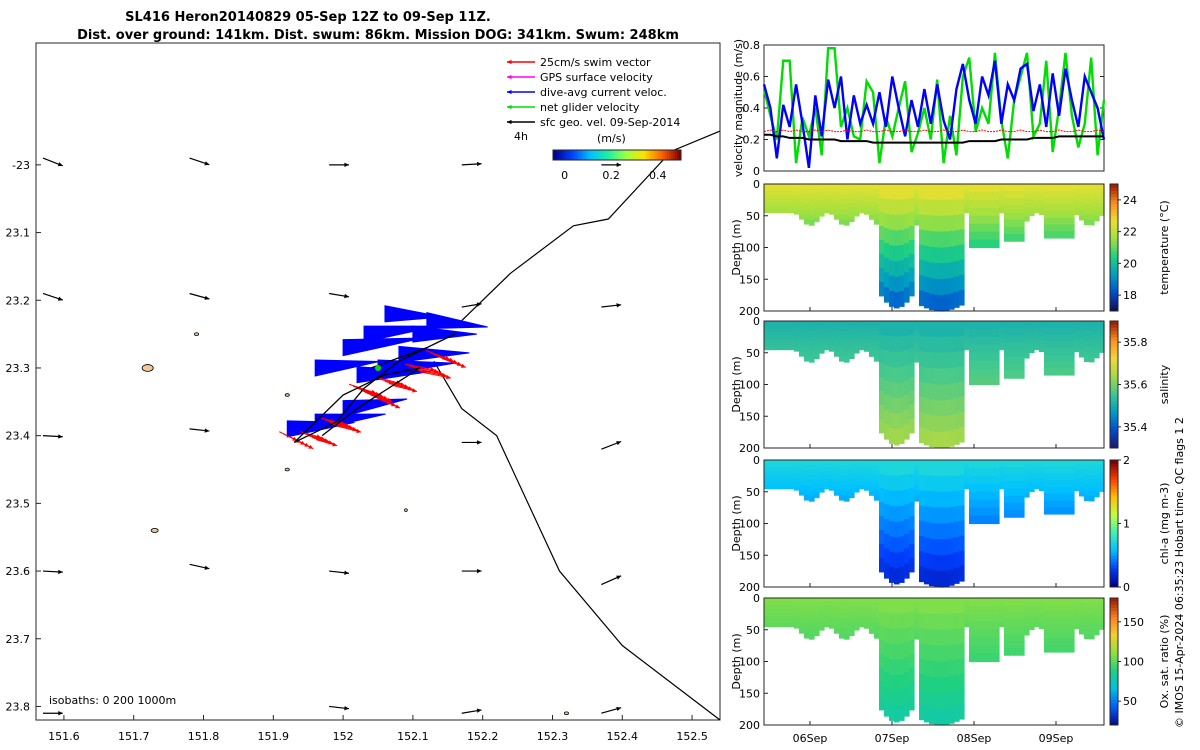 The width and height of the screenshot is (1200, 750). What do you see at coordinates (756, 598) in the screenshot?
I see `section-ytick-label: 0` at bounding box center [756, 598].